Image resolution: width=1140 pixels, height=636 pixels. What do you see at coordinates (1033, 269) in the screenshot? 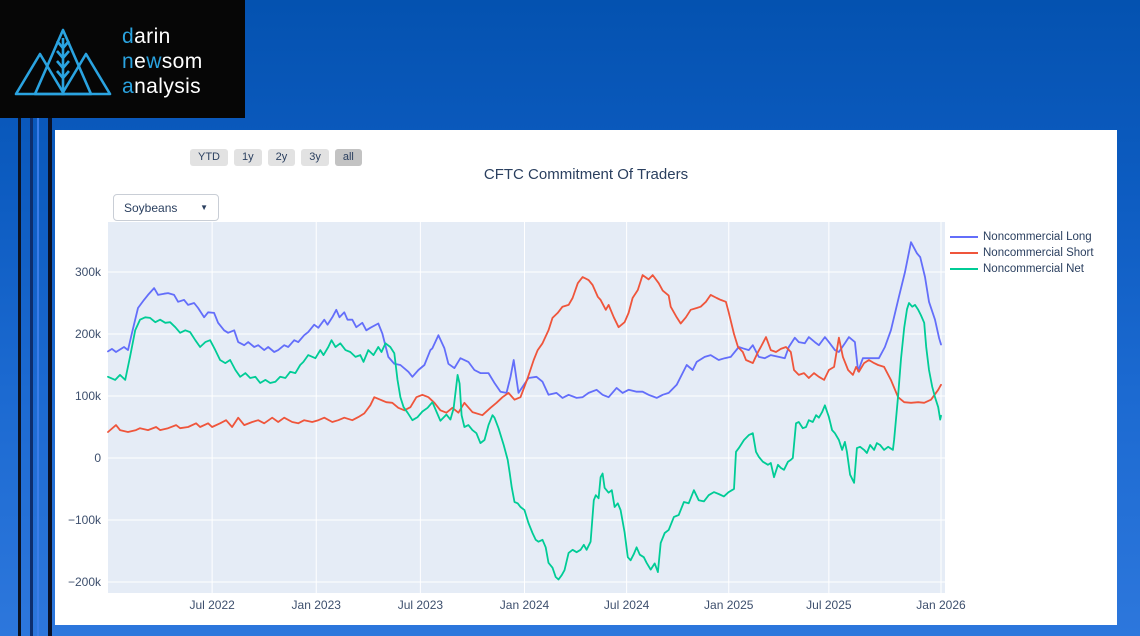
I see `legend-label: Noncommercial Net` at bounding box center [1033, 269].